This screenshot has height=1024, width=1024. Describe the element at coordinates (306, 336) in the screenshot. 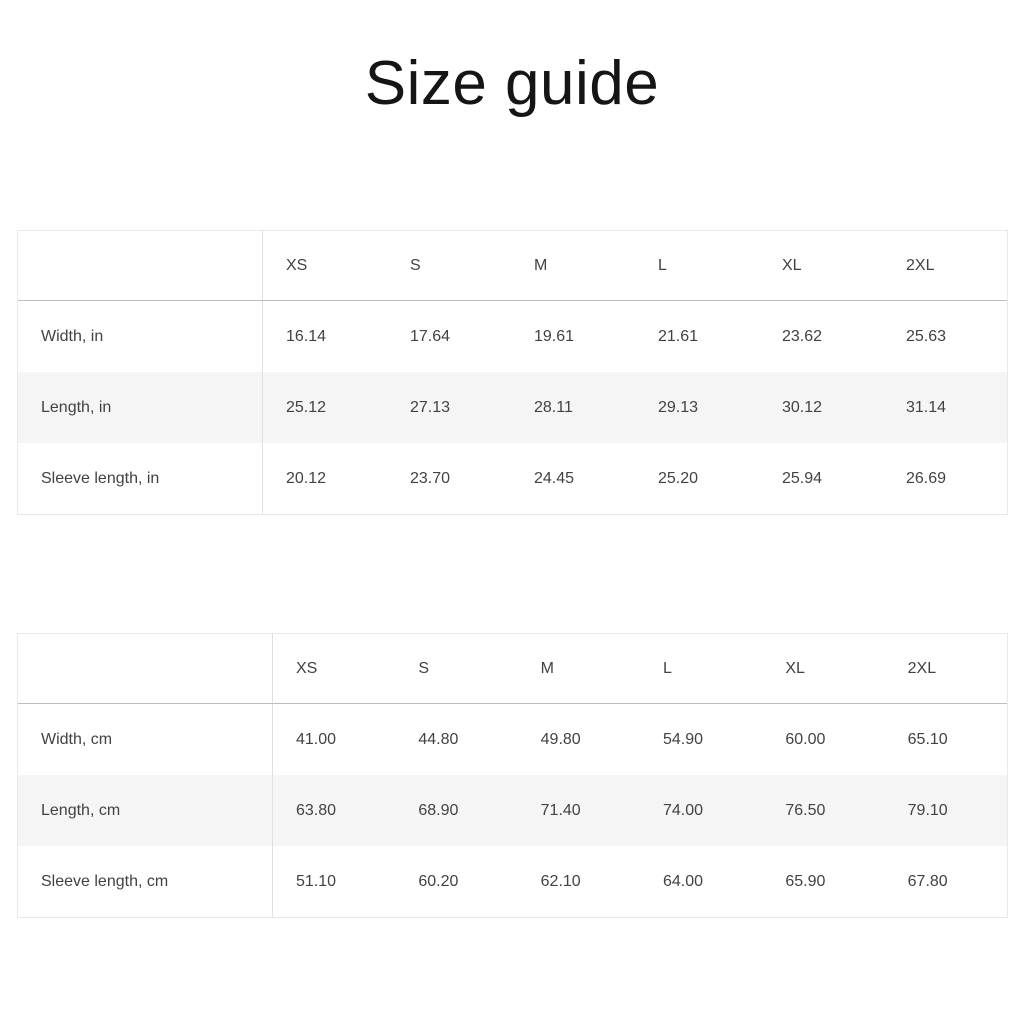

I see `value-cell: 16.14` at that location.